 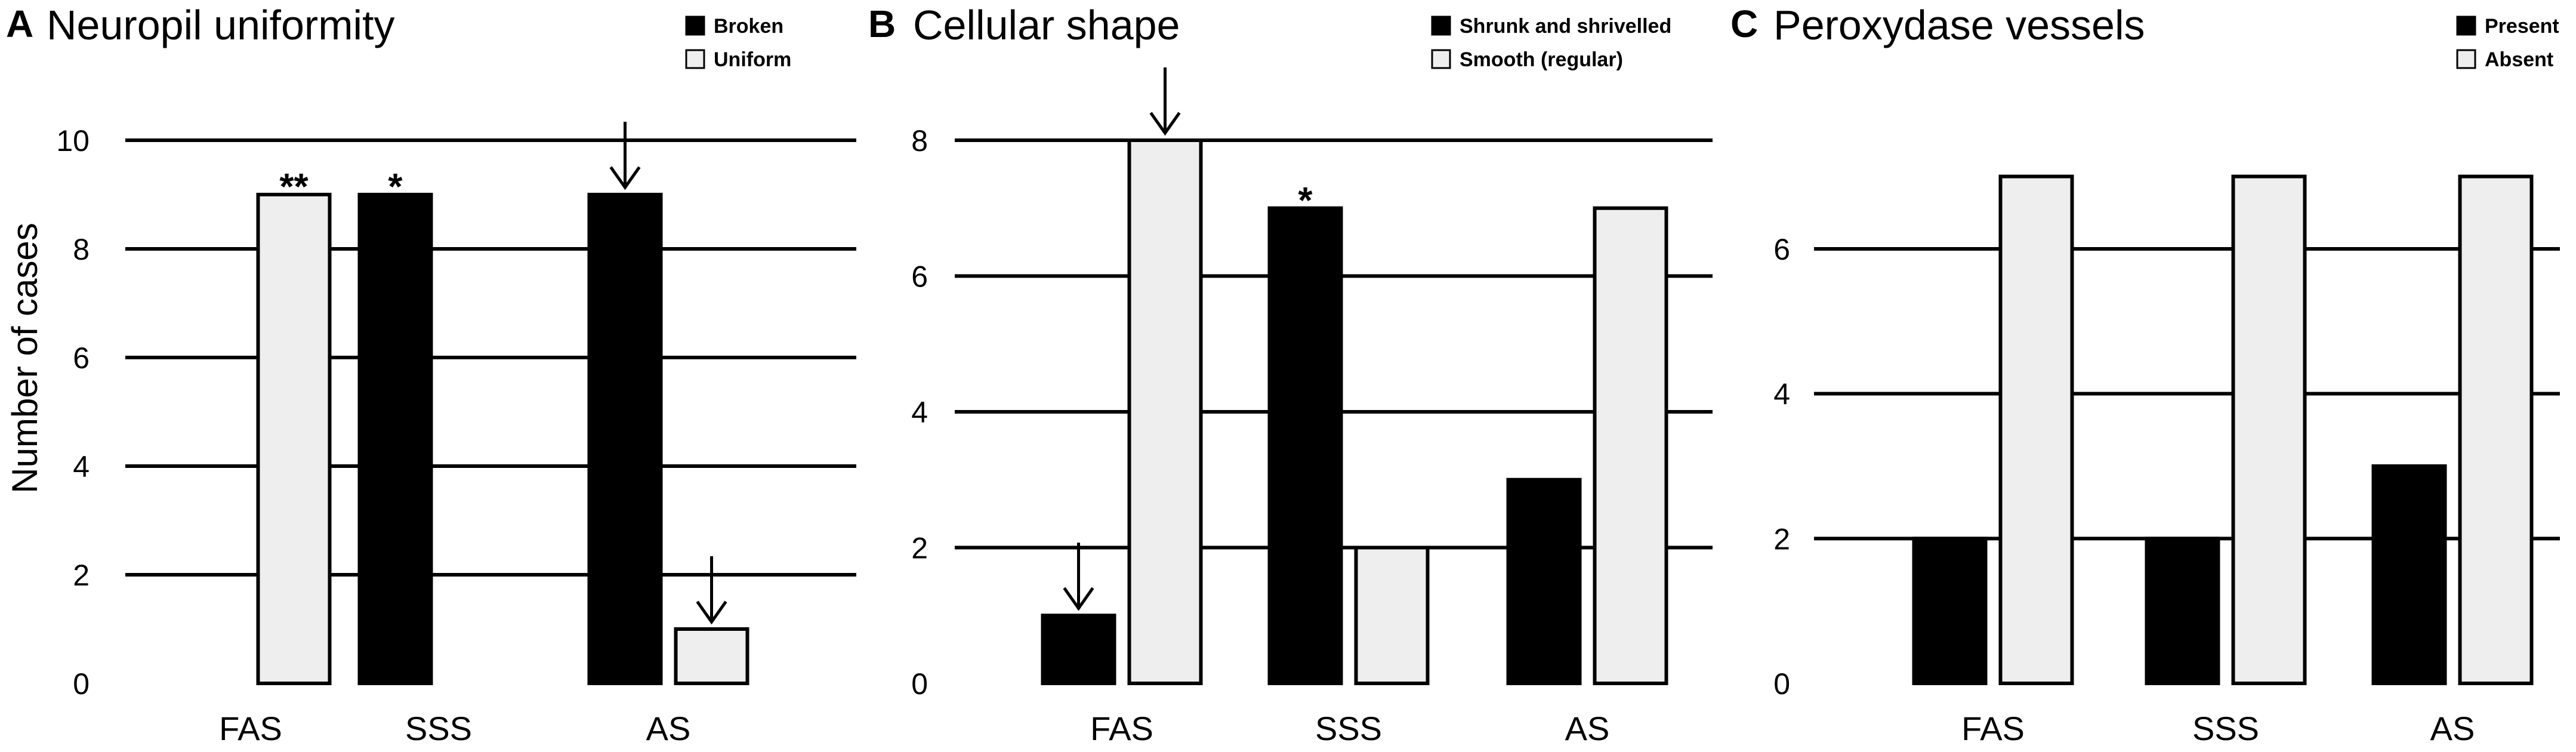 What do you see at coordinates (2522, 26) in the screenshot?
I see `legend-label: Present` at bounding box center [2522, 26].